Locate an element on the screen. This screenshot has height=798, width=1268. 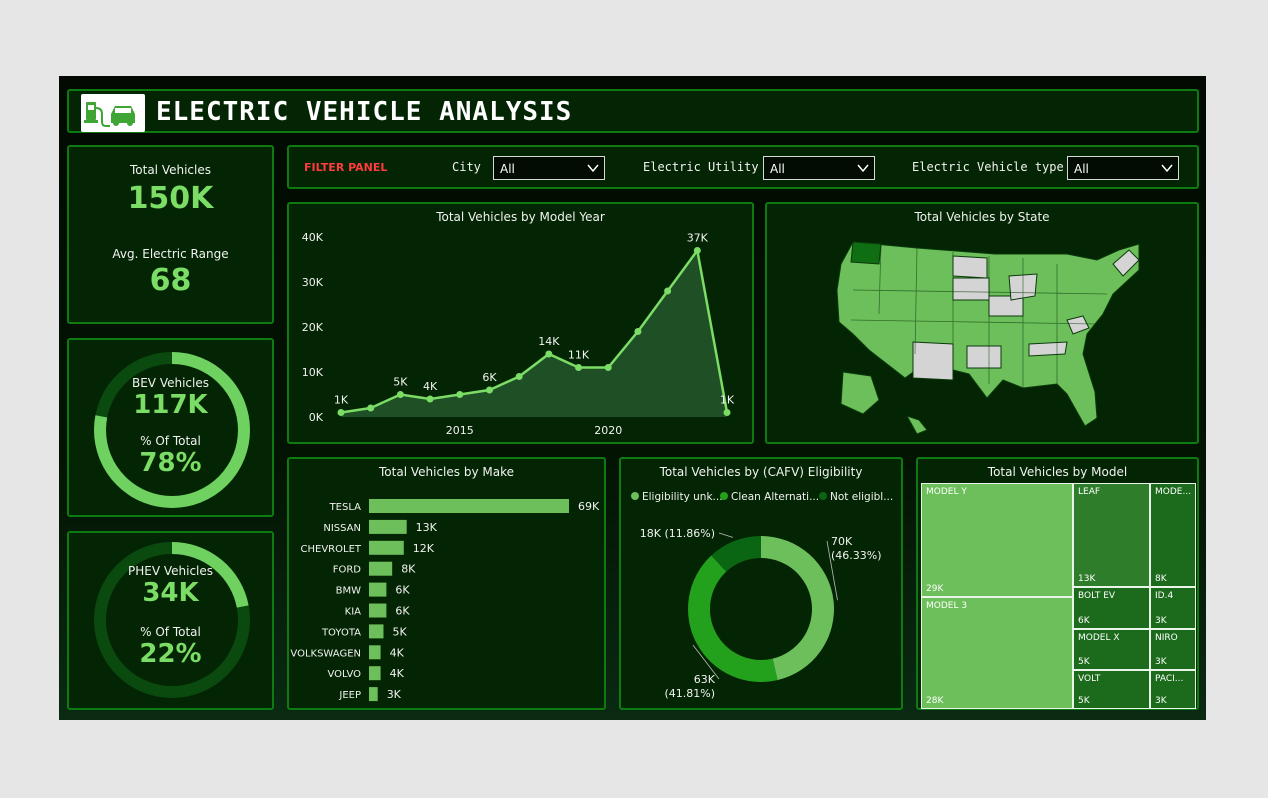
utility-dropdown: All is located at coordinates (819, 168).